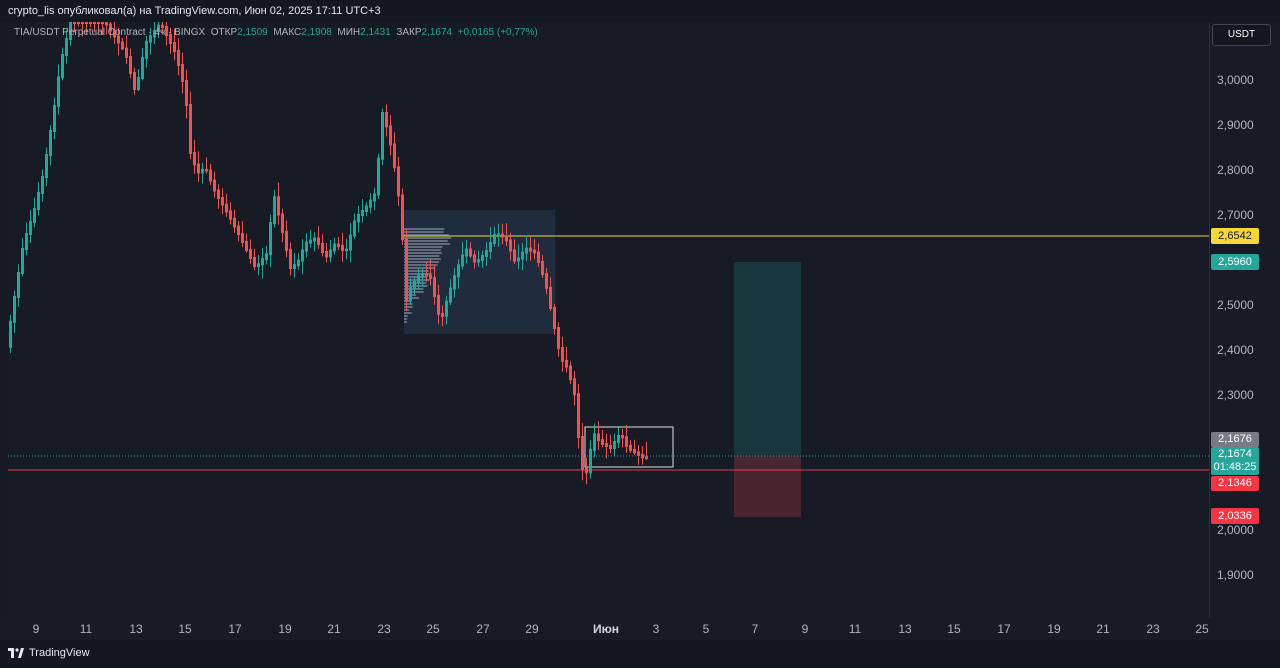 The width and height of the screenshot is (1280, 668). What do you see at coordinates (855, 629) in the screenshot?
I see `x-tick: 11` at bounding box center [855, 629].